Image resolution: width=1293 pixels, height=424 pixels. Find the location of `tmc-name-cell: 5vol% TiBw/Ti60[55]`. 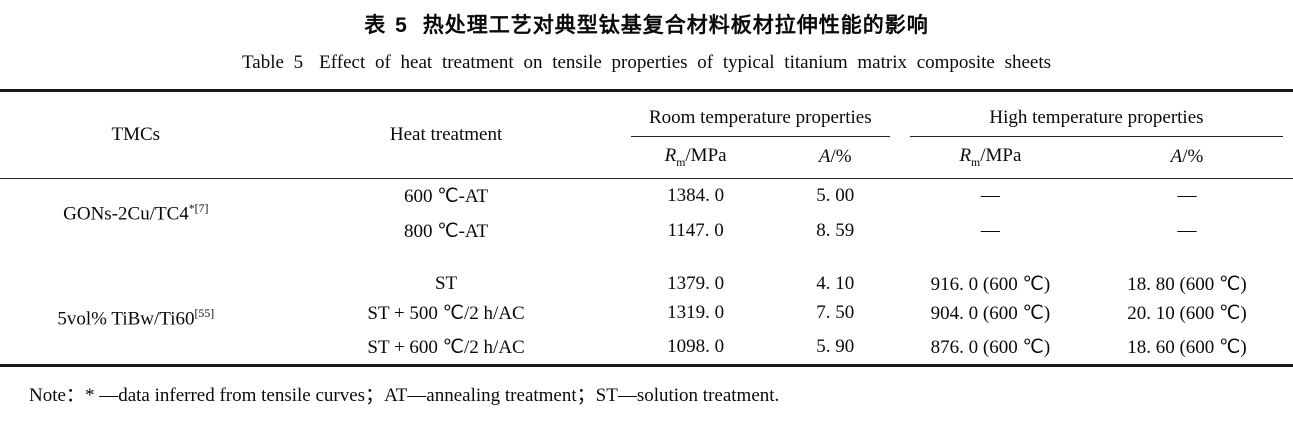

tmc-name-cell: 5vol% TiBw/Ti60[55] is located at coordinates (136, 307).